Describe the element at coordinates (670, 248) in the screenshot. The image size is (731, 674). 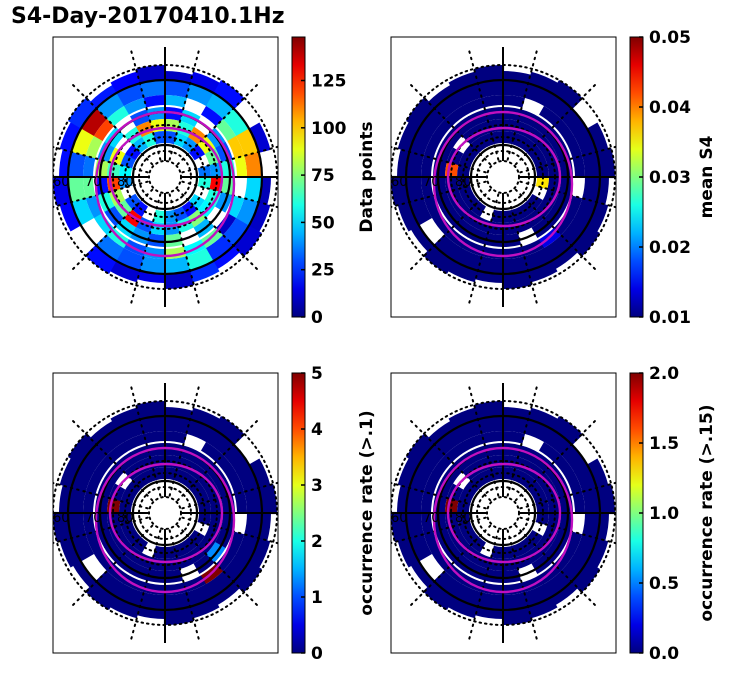
I see `colorbar-tick-label: 0.02` at that location.